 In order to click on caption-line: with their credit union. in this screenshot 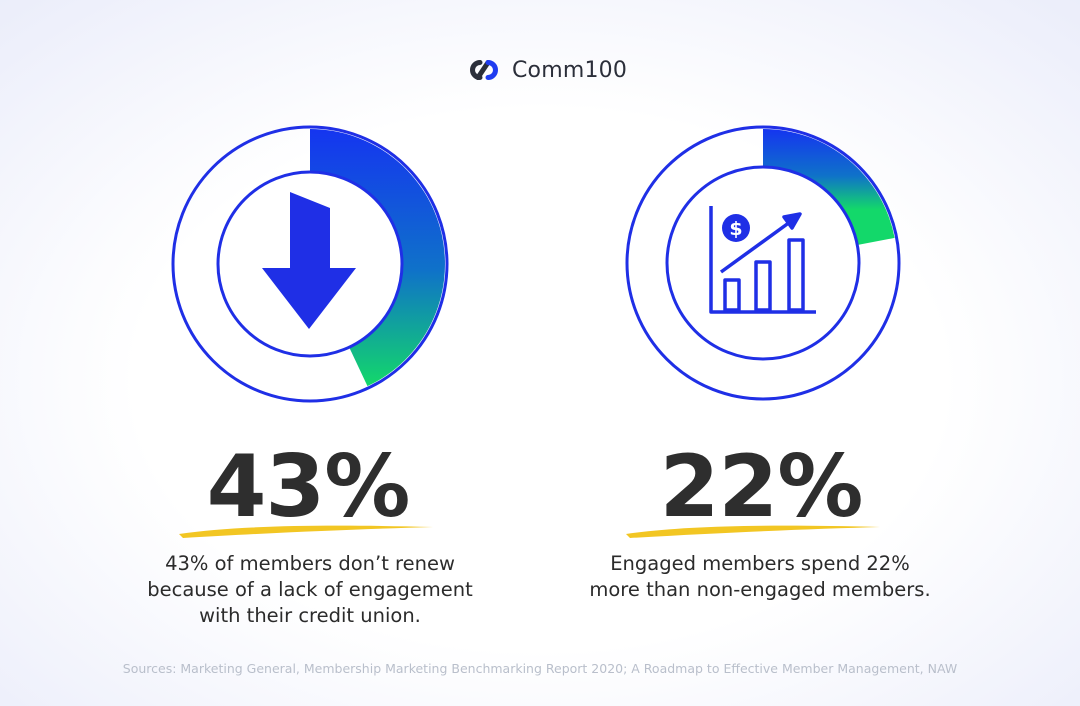, I will do `click(310, 615)`.